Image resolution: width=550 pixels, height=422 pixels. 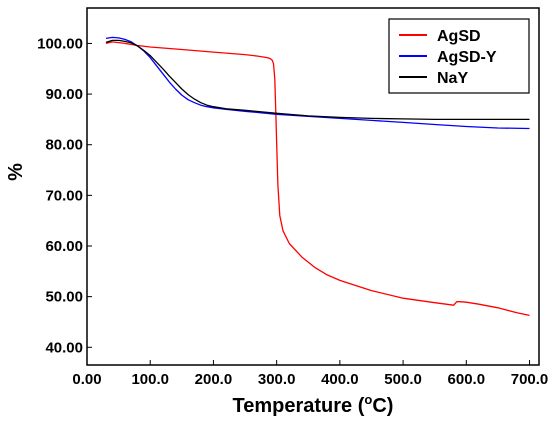 What do you see at coordinates (64, 246) in the screenshot?
I see `y-tick-label: 60.00` at bounding box center [64, 246].